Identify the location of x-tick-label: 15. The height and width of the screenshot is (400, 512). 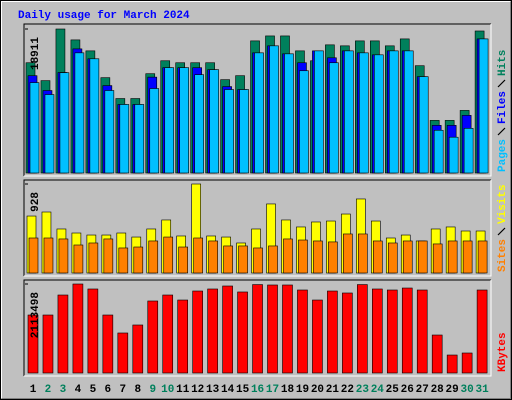
(243, 390).